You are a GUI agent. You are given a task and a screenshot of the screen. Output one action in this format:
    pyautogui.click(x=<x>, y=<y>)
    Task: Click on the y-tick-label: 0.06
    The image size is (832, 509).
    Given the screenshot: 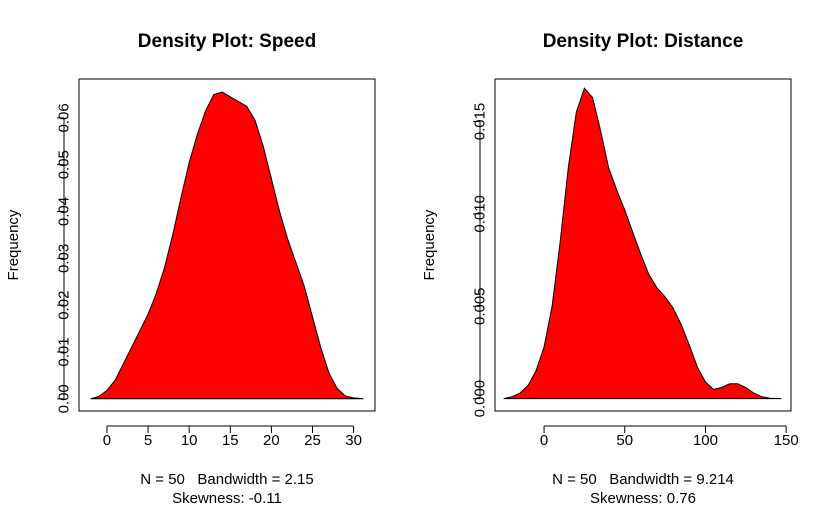 What is the action you would take?
    pyautogui.click(x=64, y=117)
    